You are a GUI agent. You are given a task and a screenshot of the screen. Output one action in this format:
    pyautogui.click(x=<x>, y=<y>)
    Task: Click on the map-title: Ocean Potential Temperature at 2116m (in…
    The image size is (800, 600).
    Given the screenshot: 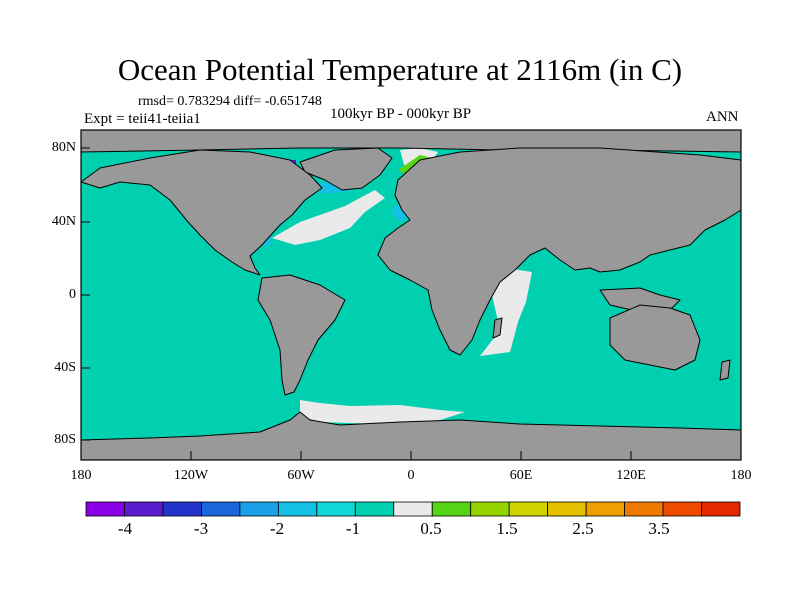 What is the action you would take?
    pyautogui.click(x=400, y=69)
    